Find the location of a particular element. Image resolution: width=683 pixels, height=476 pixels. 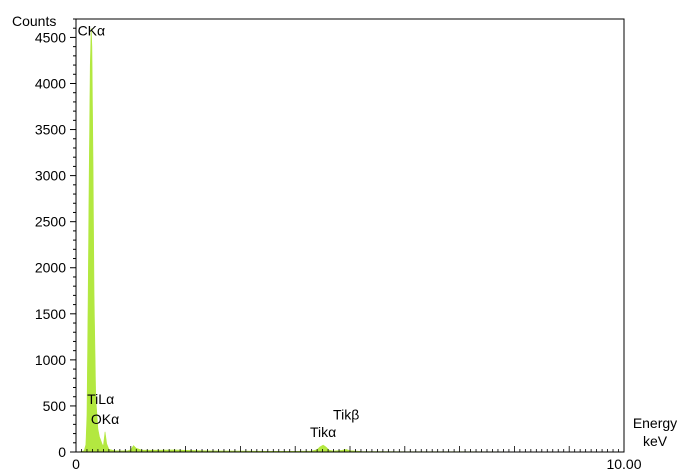

peak-label: Tikα is located at coordinates (323, 432).